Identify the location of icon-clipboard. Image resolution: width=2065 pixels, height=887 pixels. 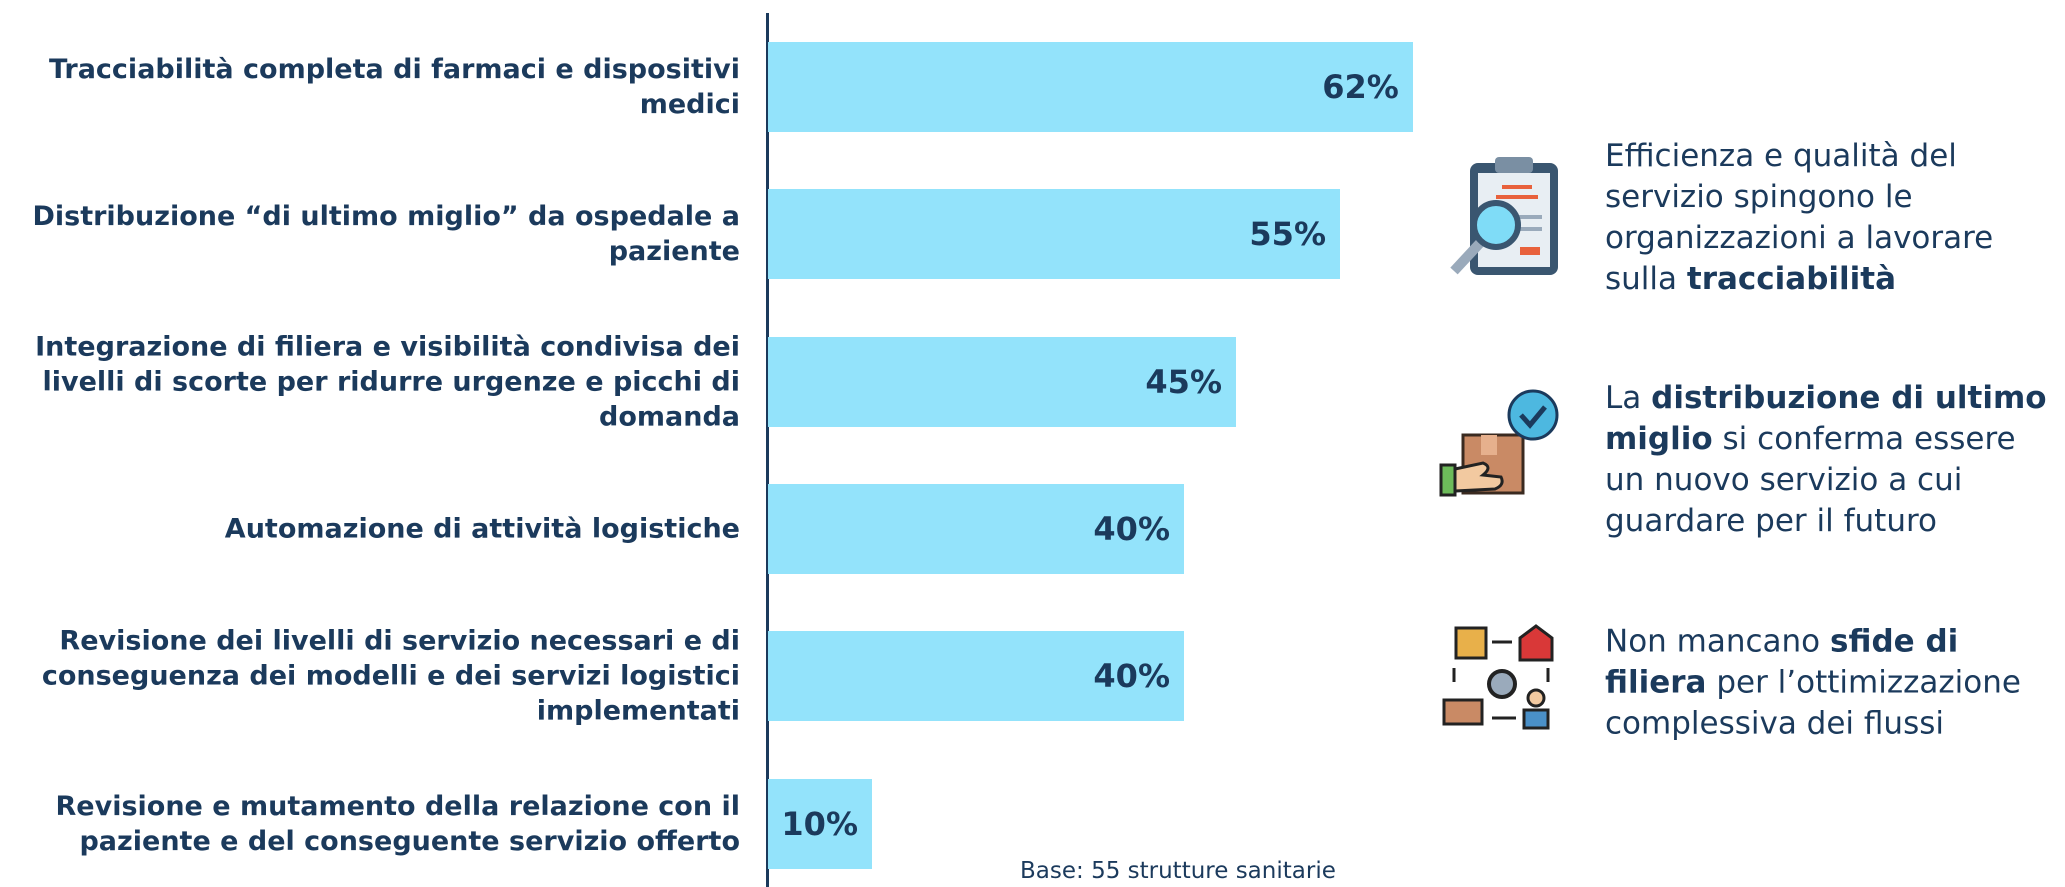
(1504, 216).